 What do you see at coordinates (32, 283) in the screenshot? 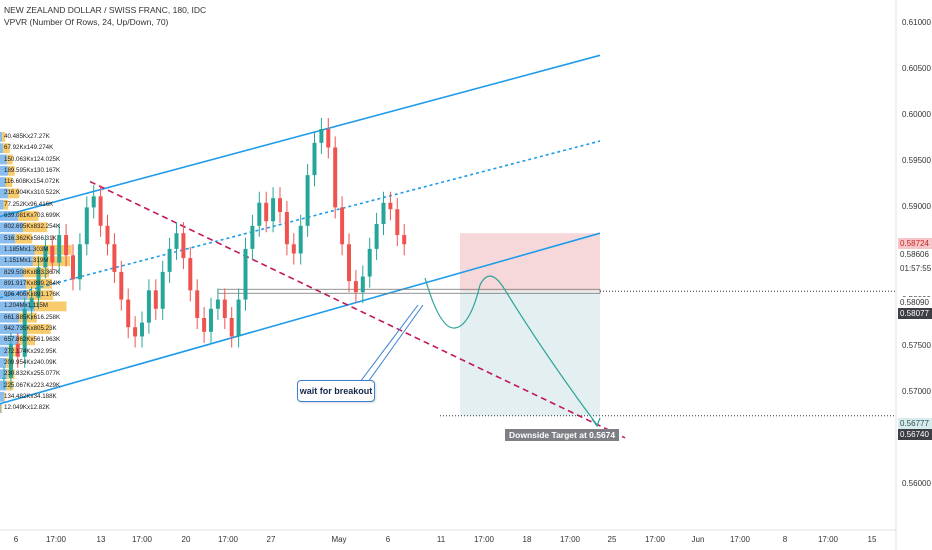
I see `volume-row-label: 891.917Kx899.264K` at bounding box center [32, 283].